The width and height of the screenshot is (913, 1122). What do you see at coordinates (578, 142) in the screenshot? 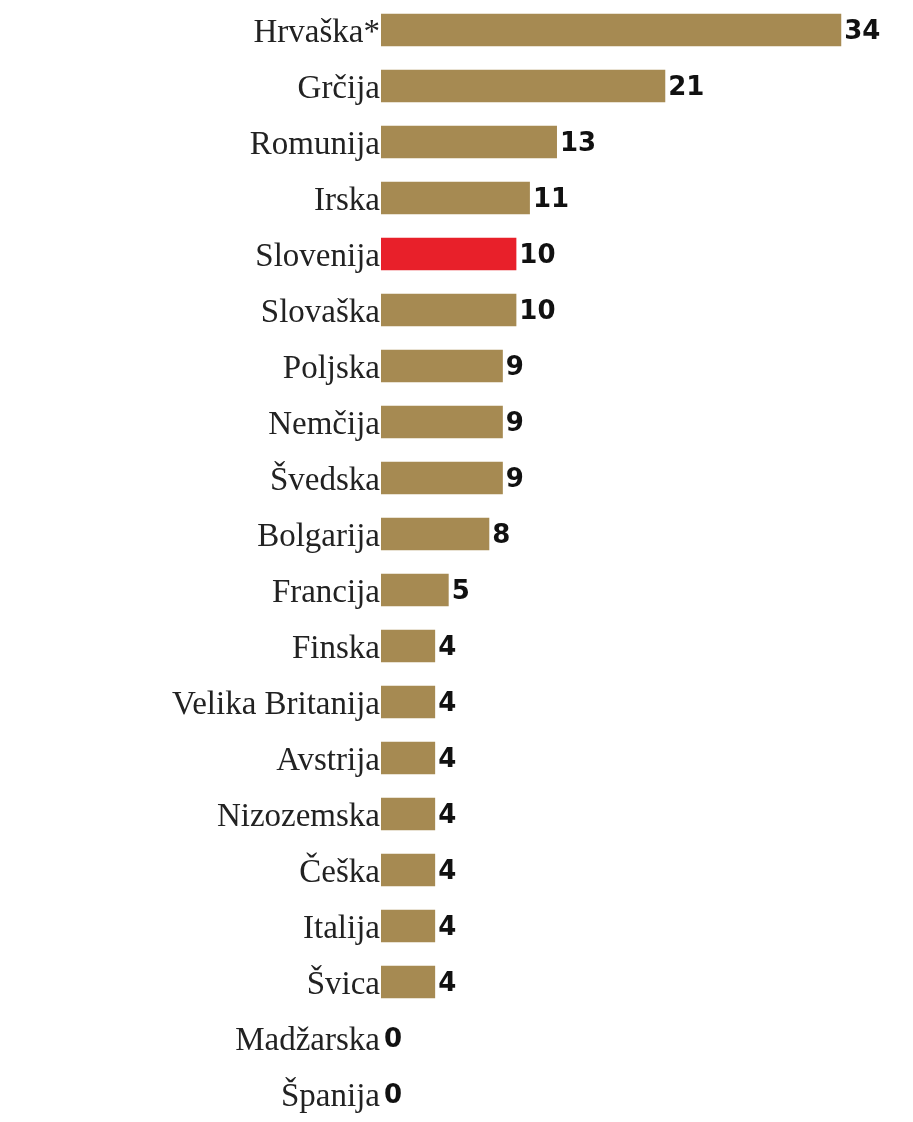
I see `data-label: 13` at bounding box center [578, 142].